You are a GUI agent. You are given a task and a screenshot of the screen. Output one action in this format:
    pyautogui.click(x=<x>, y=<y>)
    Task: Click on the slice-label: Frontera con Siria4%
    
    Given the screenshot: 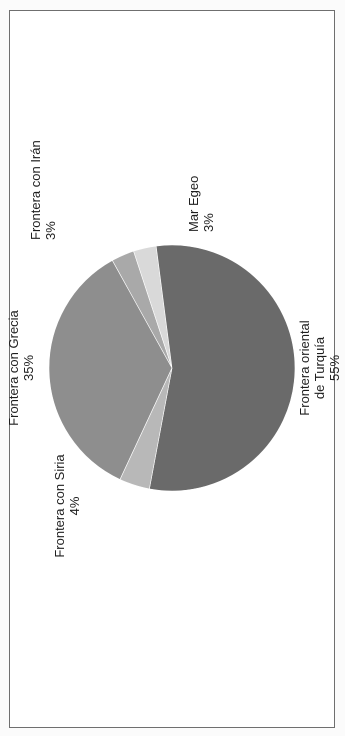 What is the action you would take?
    pyautogui.click(x=67, y=506)
    